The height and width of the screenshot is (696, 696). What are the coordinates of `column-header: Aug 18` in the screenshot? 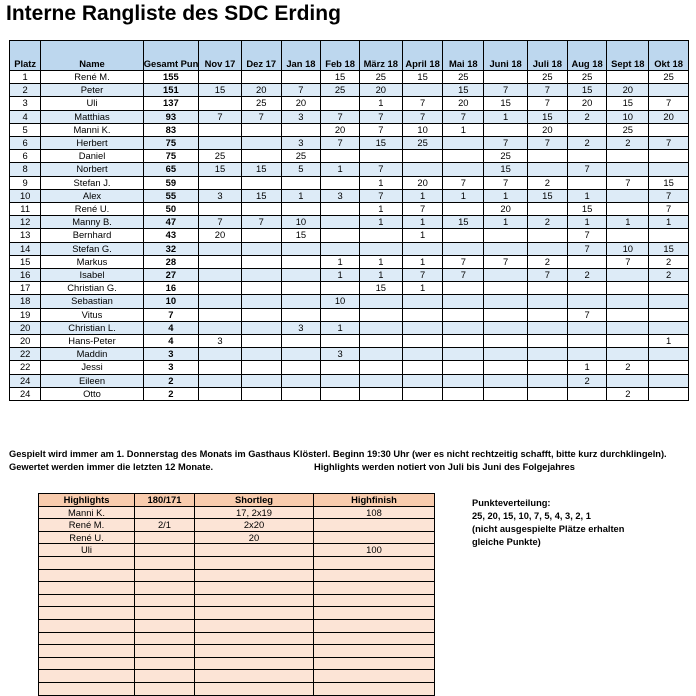 It's located at (587, 55).